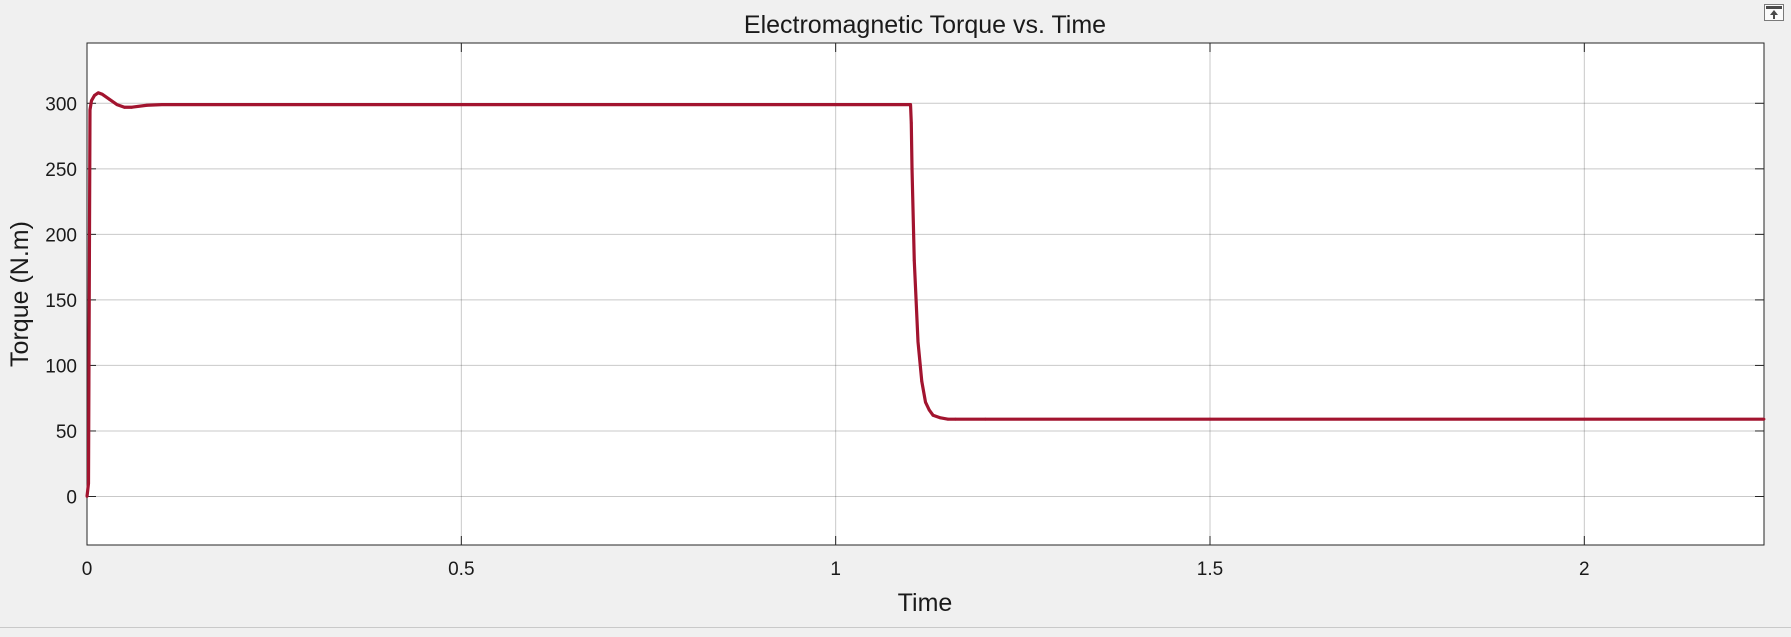 Image resolution: width=1791 pixels, height=637 pixels. What do you see at coordinates (1774, 7) in the screenshot?
I see `undock-bar` at bounding box center [1774, 7].